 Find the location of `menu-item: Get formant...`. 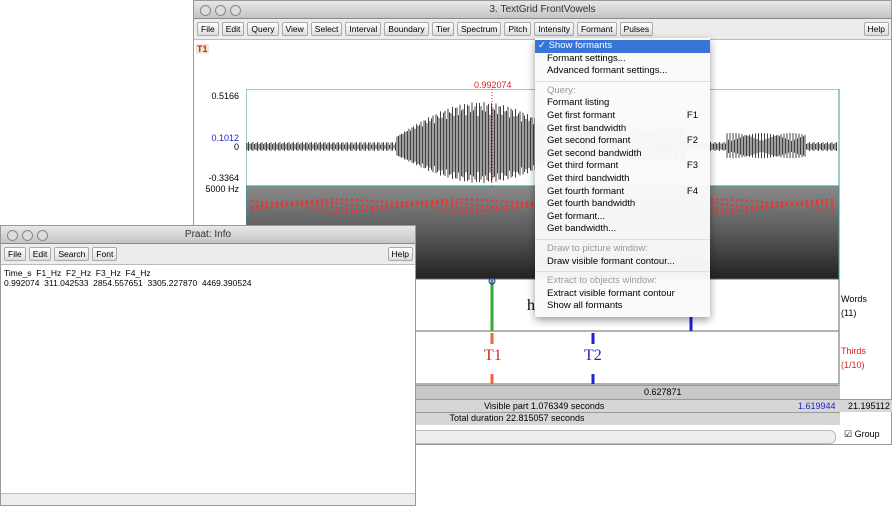

menu-item: Get formant... is located at coordinates (622, 217).